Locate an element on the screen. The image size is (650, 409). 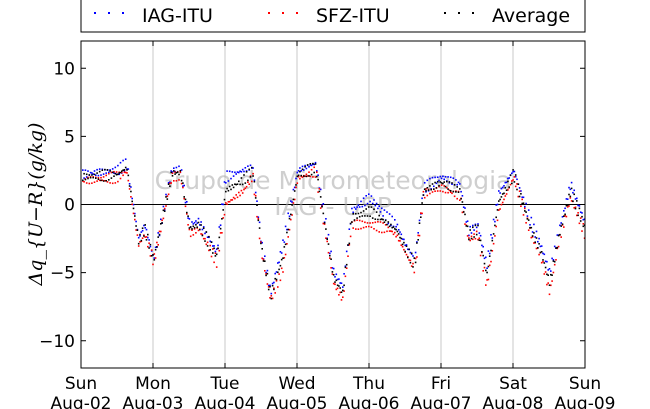
y-tick-label: −10 is located at coordinates (57, 342).